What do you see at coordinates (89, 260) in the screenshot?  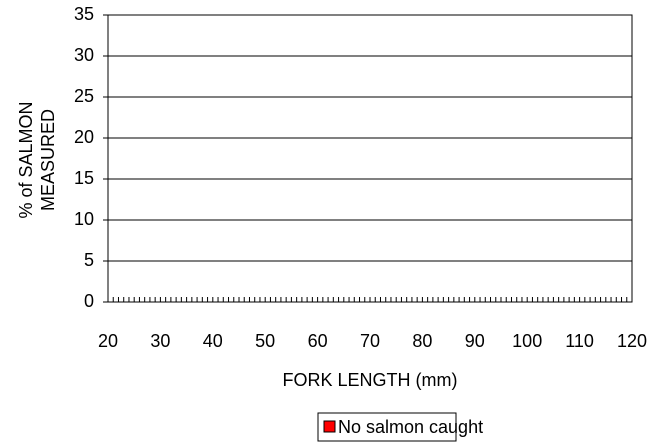 I see `y-tick-label: 5` at bounding box center [89, 260].